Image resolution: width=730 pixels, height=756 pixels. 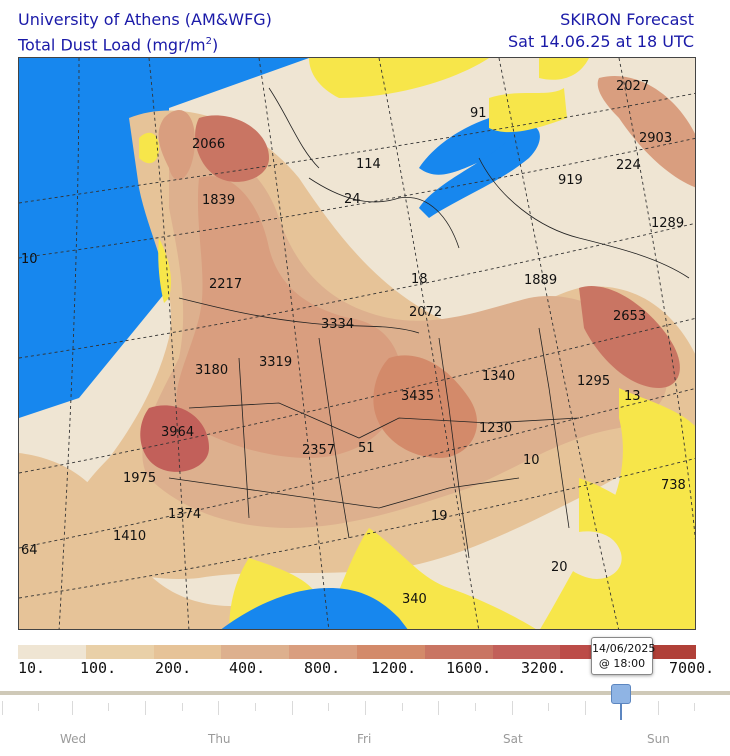 What do you see at coordinates (469, 668) in the screenshot?
I see `colorbar-tick: 1600.` at bounding box center [469, 668].